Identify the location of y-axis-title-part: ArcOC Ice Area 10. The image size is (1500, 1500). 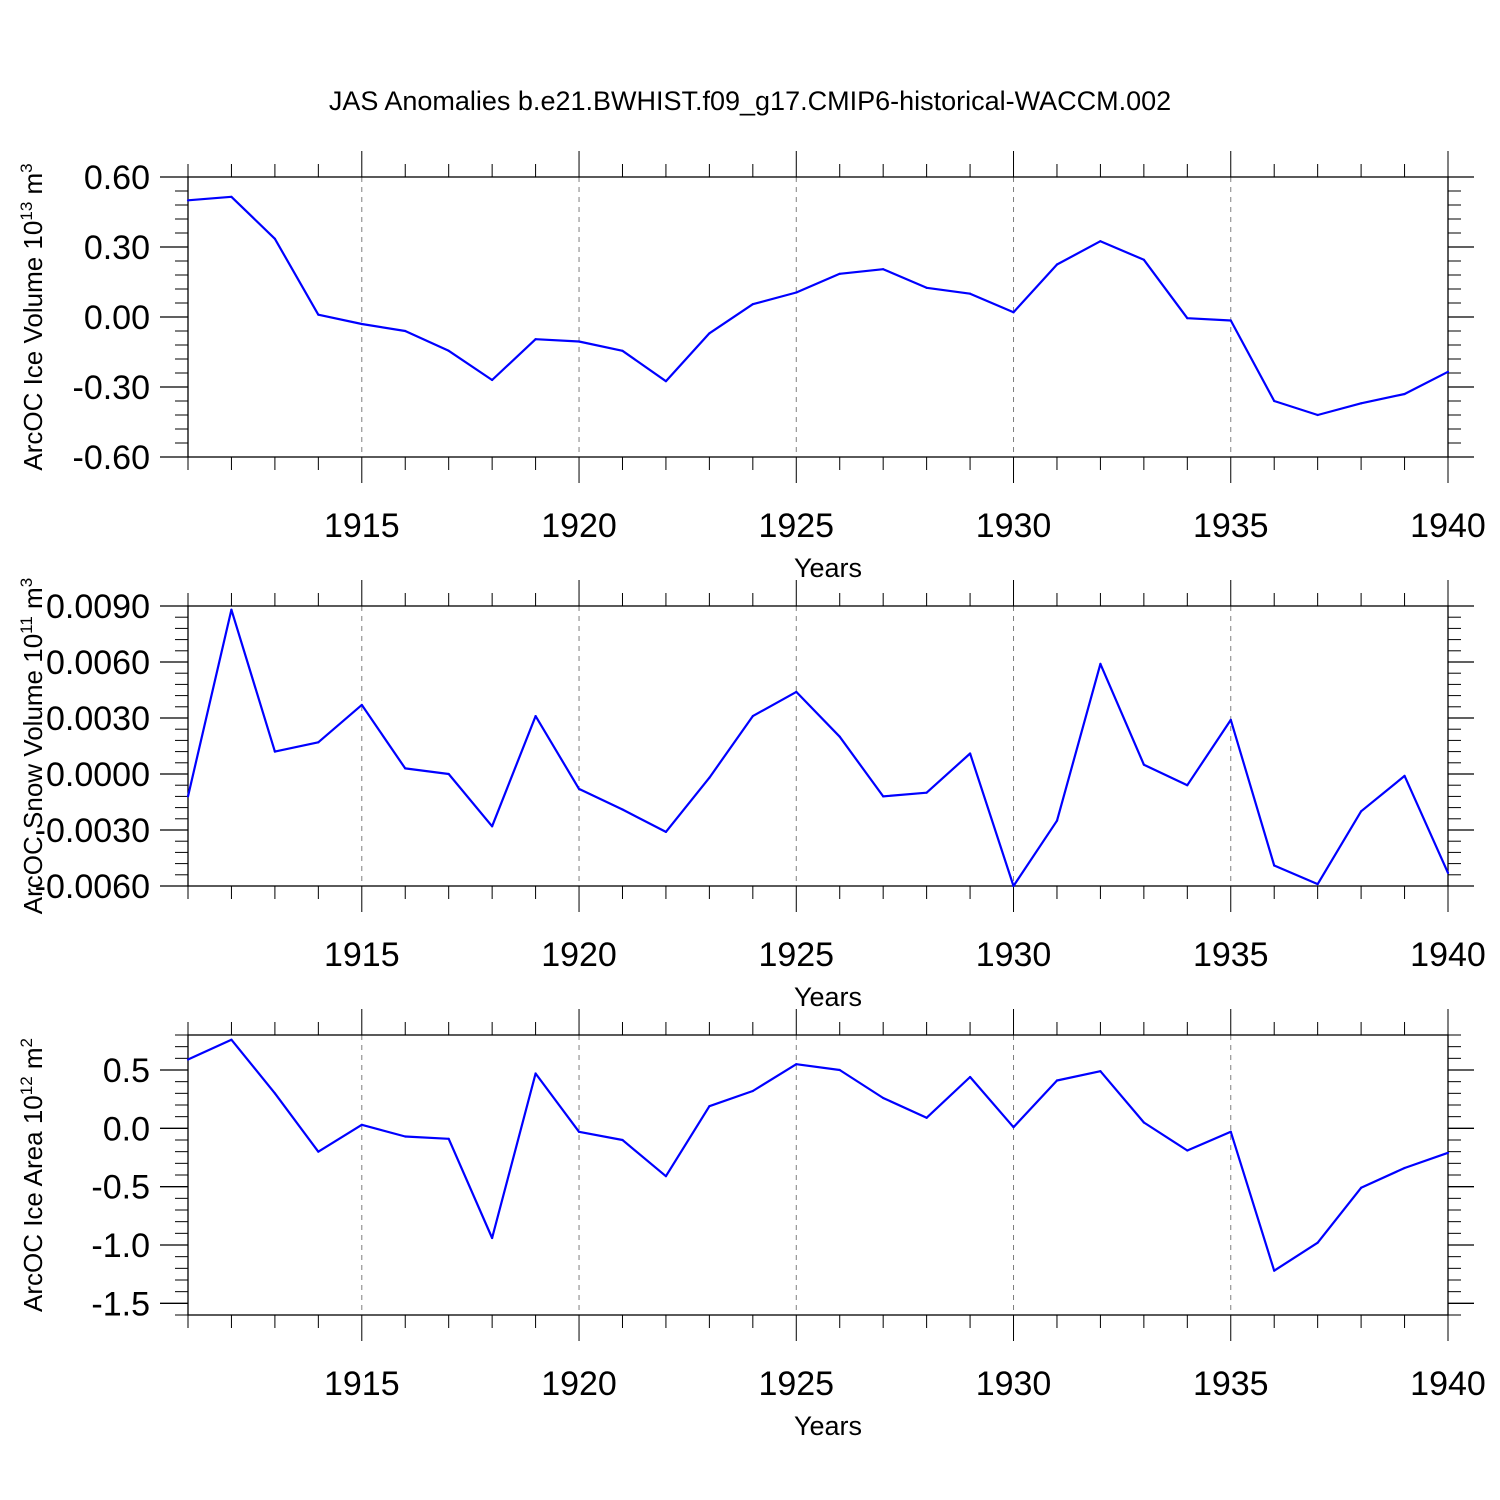
(33, 1203).